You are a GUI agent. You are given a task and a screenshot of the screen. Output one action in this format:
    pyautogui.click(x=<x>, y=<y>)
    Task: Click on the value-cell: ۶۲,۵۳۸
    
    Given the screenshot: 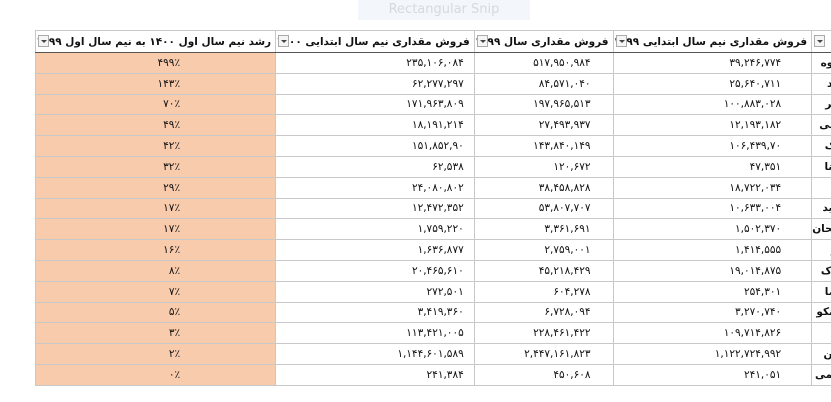 What is the action you would take?
    pyautogui.click(x=375, y=166)
    